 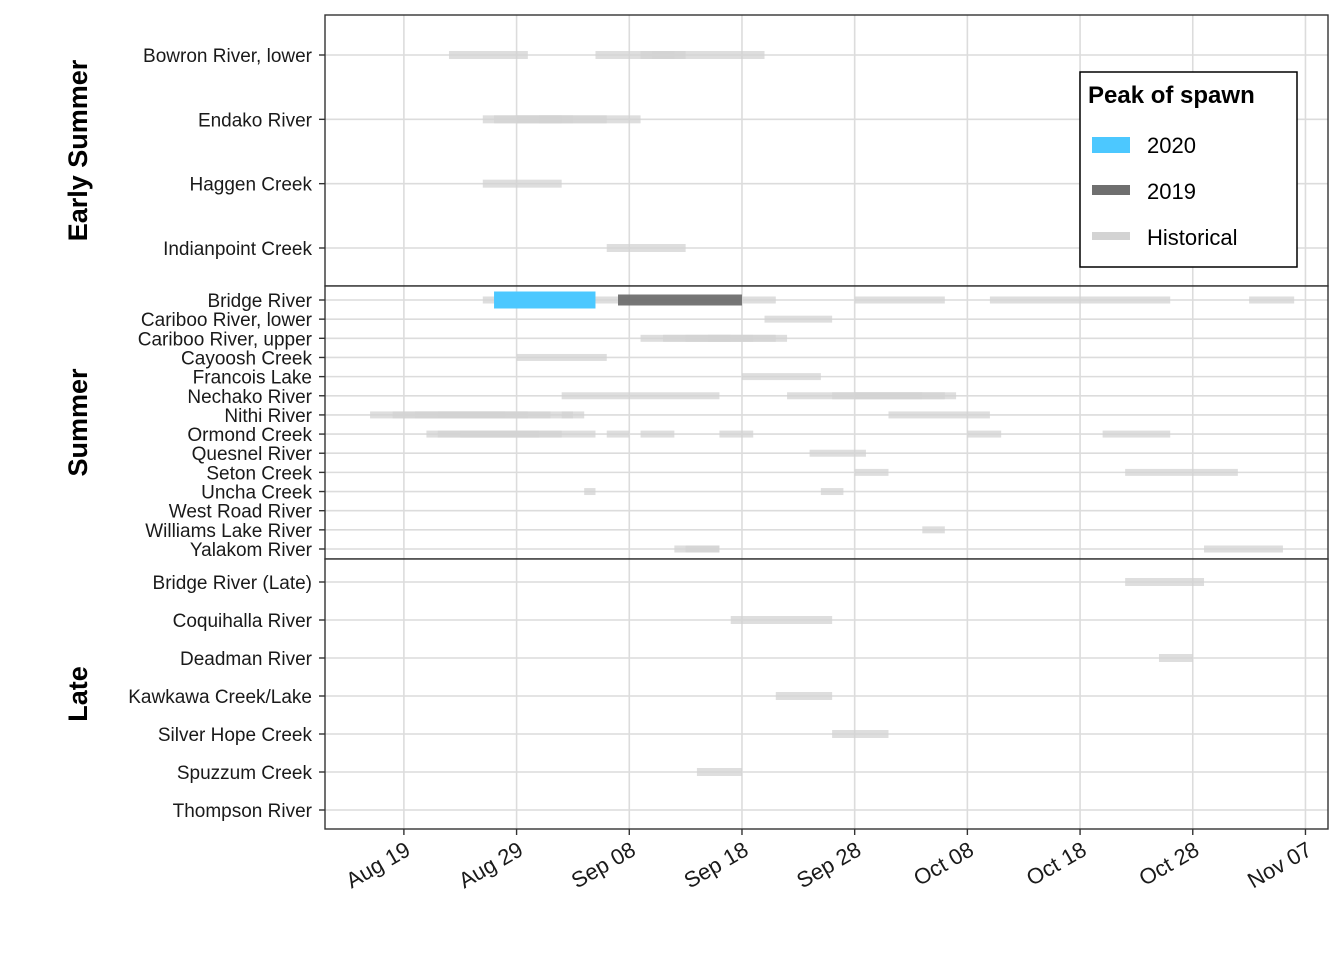 What do you see at coordinates (716, 865) in the screenshot?
I see `x-tick-label: Sep 18` at bounding box center [716, 865].